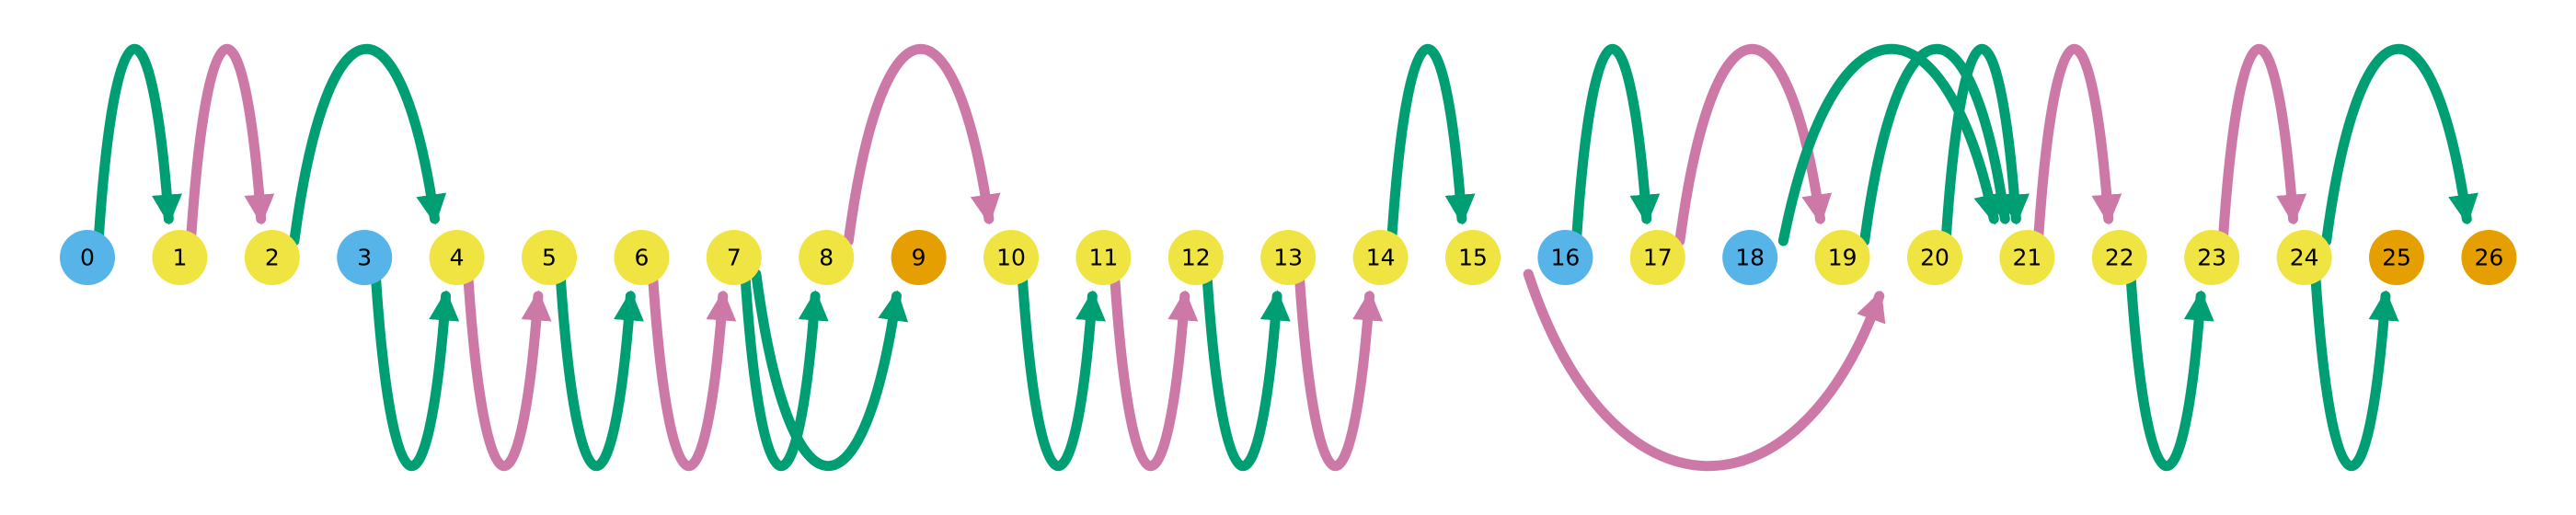  I want to click on node-9: 9, so click(919, 257).